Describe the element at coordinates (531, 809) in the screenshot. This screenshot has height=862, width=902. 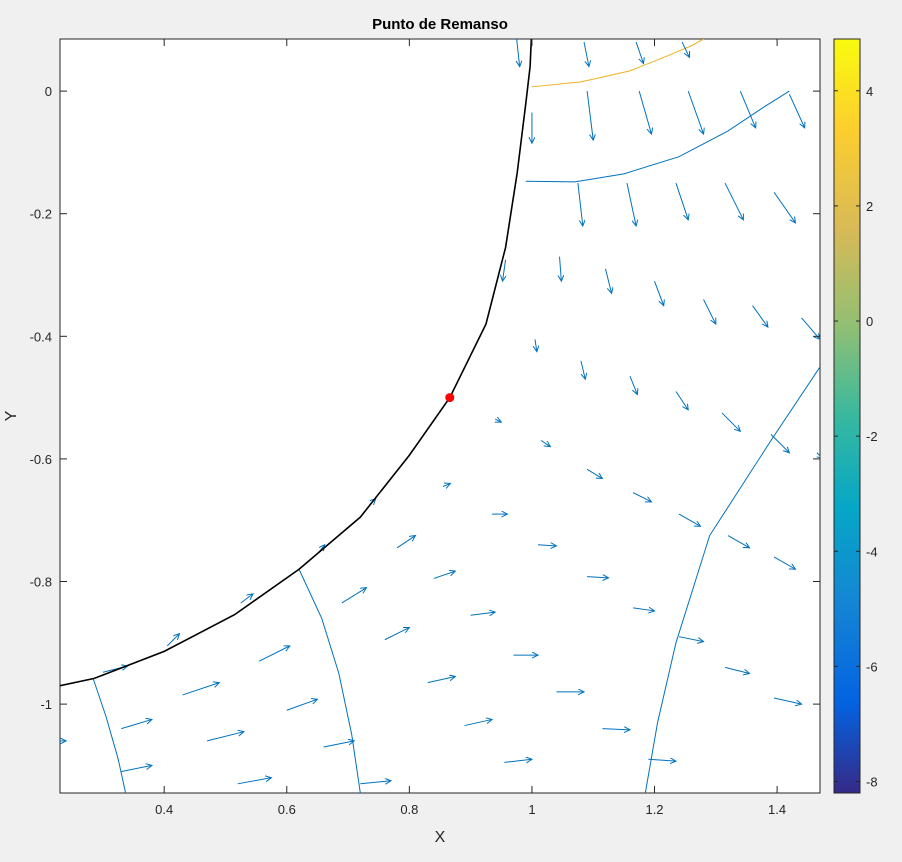
I see `x-tick-label: 1` at that location.